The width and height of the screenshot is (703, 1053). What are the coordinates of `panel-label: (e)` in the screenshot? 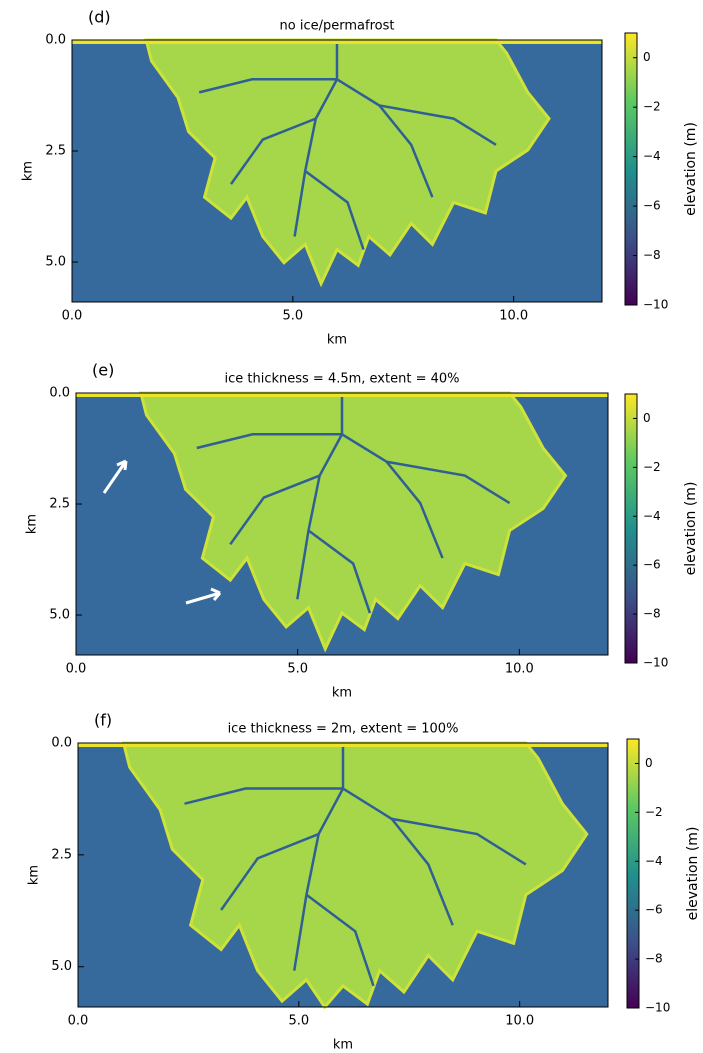 It's located at (103, 370).